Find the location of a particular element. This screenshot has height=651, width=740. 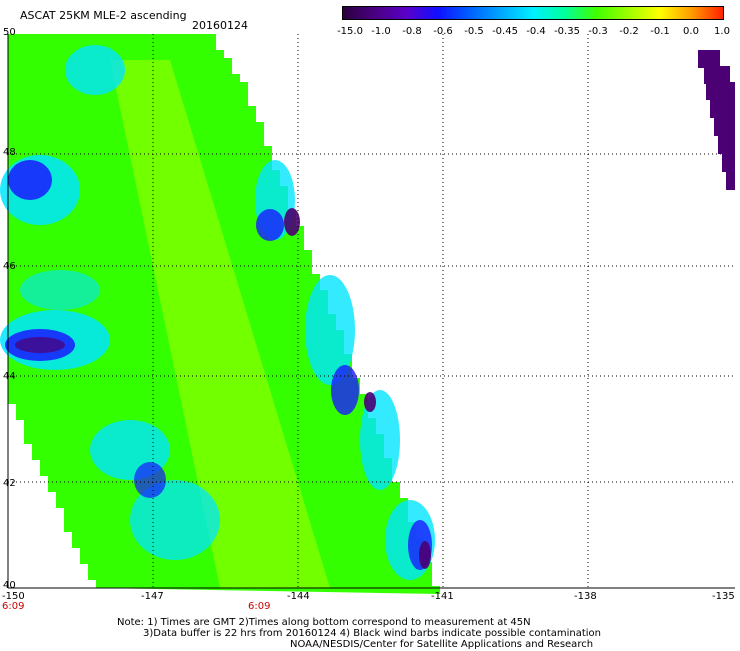

lon-label-141: -141 is located at coordinates (442, 596).